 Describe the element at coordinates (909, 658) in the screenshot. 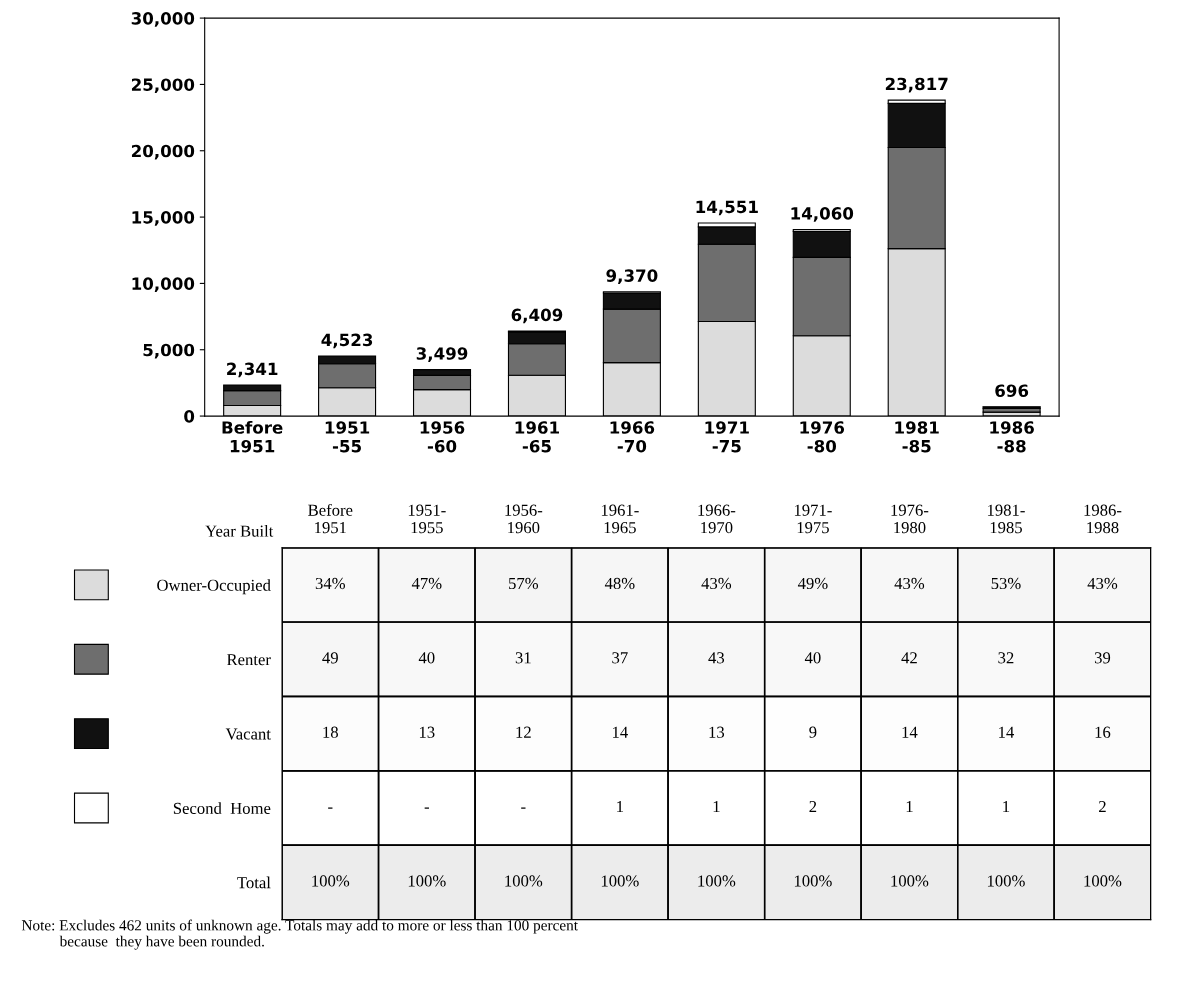

I see `data-label: 42` at that location.